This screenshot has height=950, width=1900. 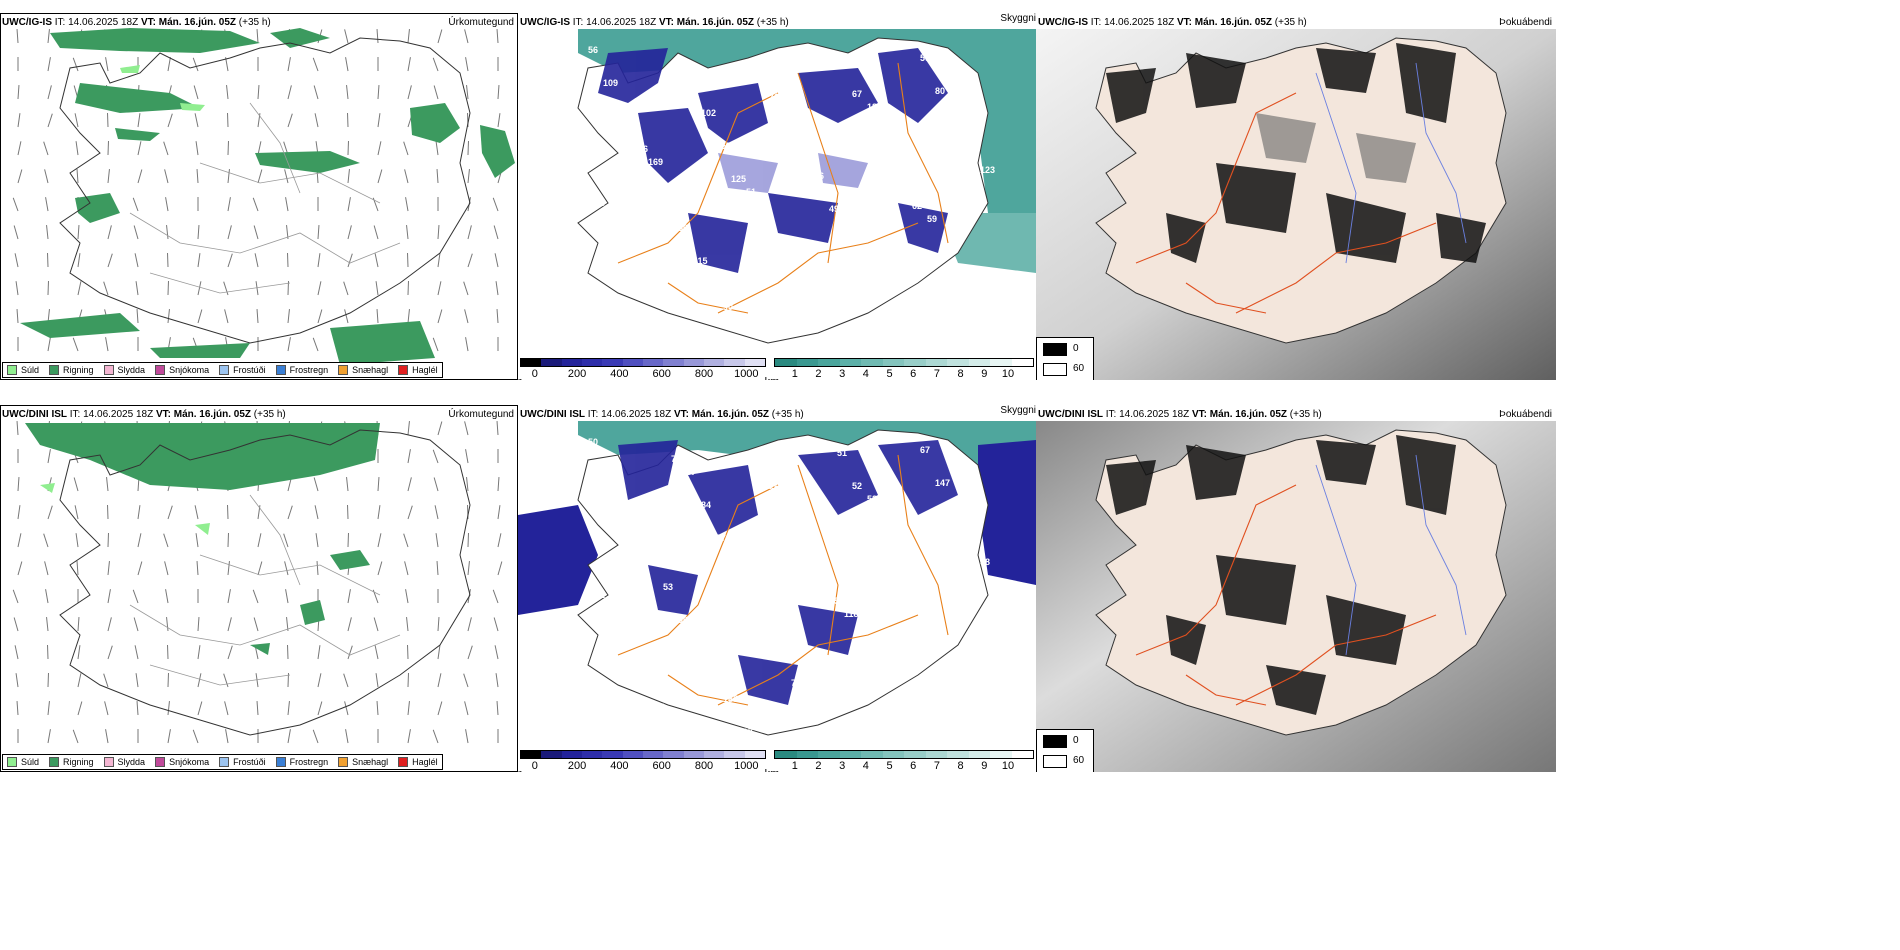 What do you see at coordinates (972, 529) in the screenshot?
I see `cloud-base-value: 115` at bounding box center [972, 529].